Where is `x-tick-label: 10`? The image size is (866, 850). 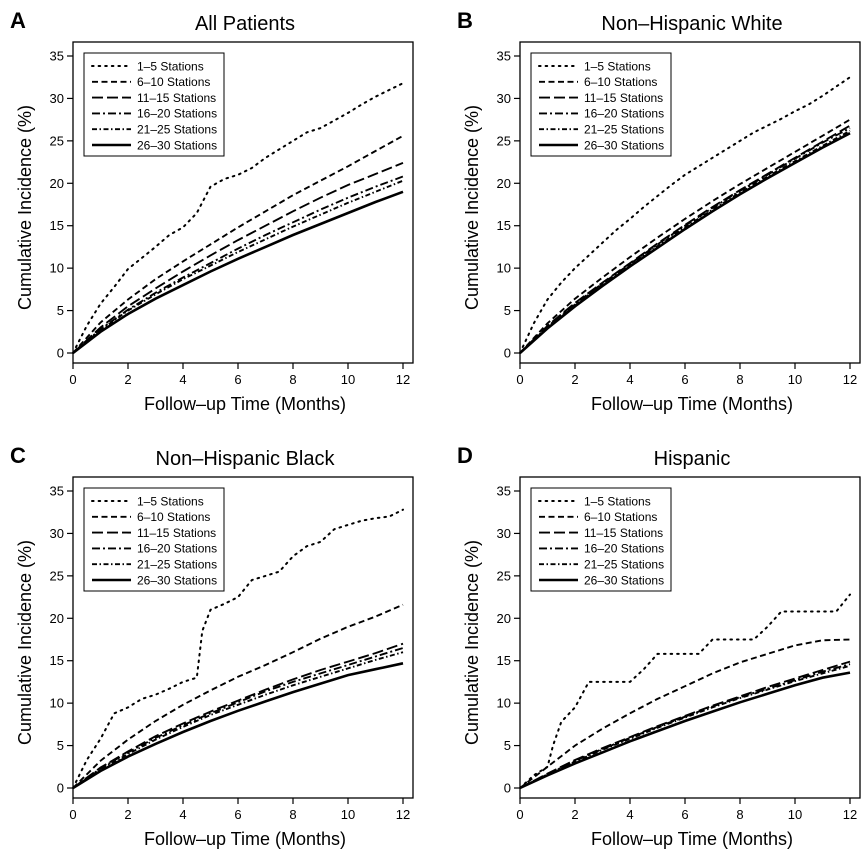 x-tick-label: 10 is located at coordinates (348, 814).